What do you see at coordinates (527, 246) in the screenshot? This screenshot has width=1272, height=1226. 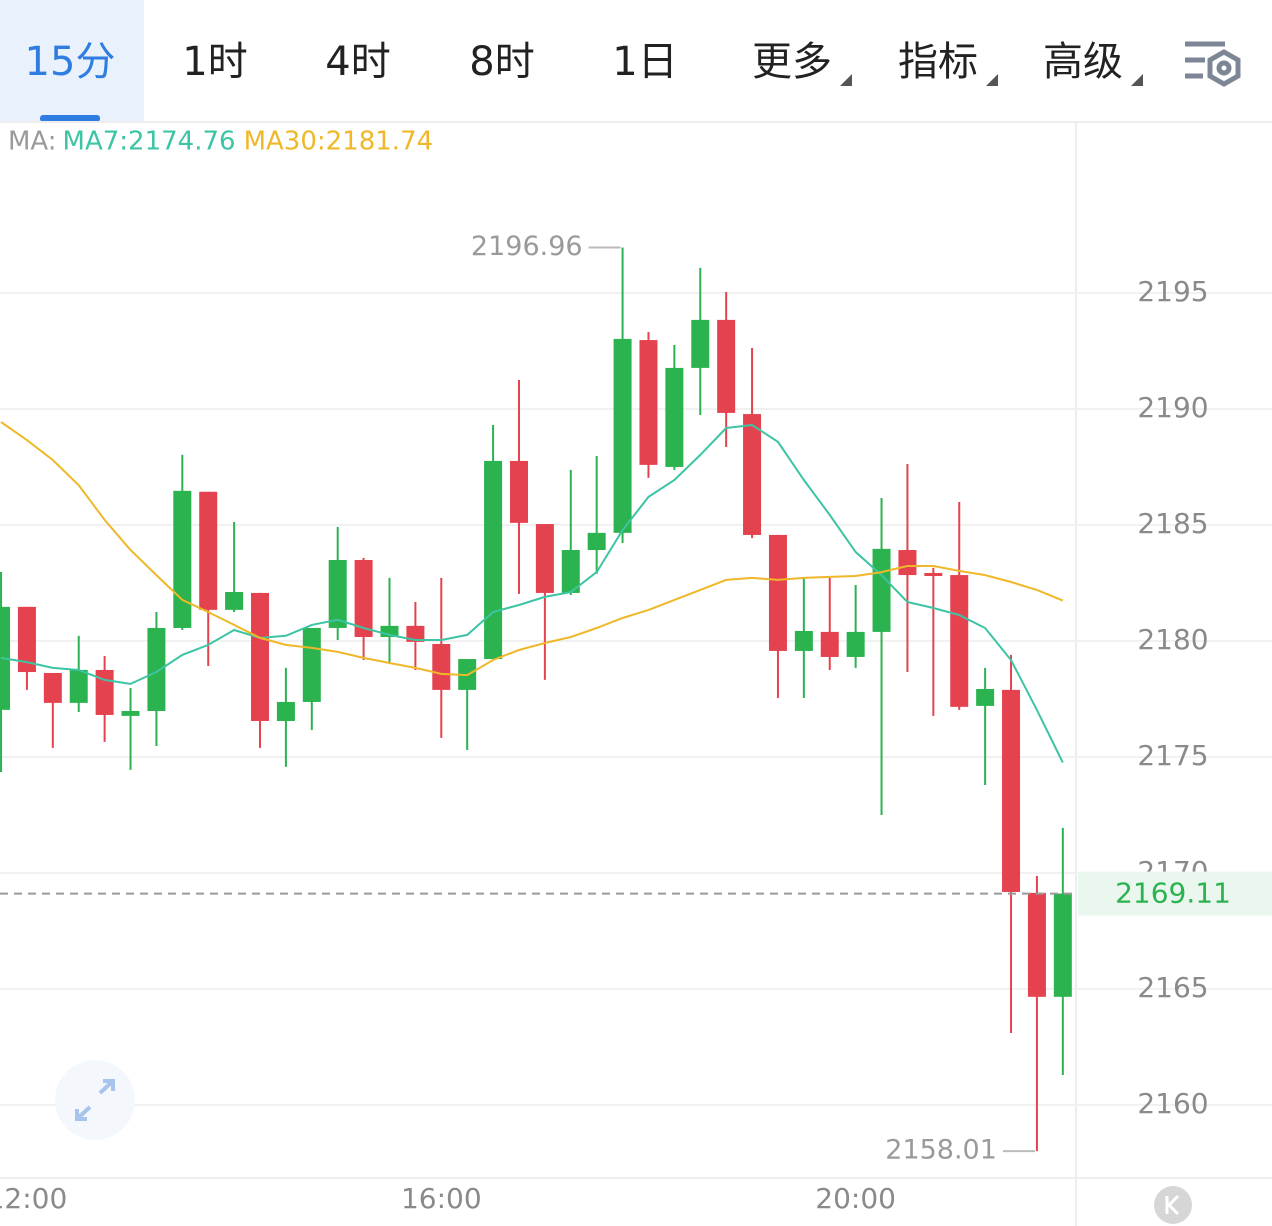 I see `extreme-label: 2196.96` at bounding box center [527, 246].